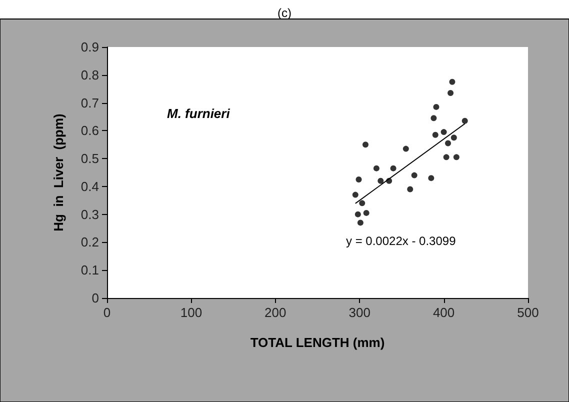 This screenshot has height=402, width=569. I want to click on y-tick-label: 0.9, so click(89, 47).